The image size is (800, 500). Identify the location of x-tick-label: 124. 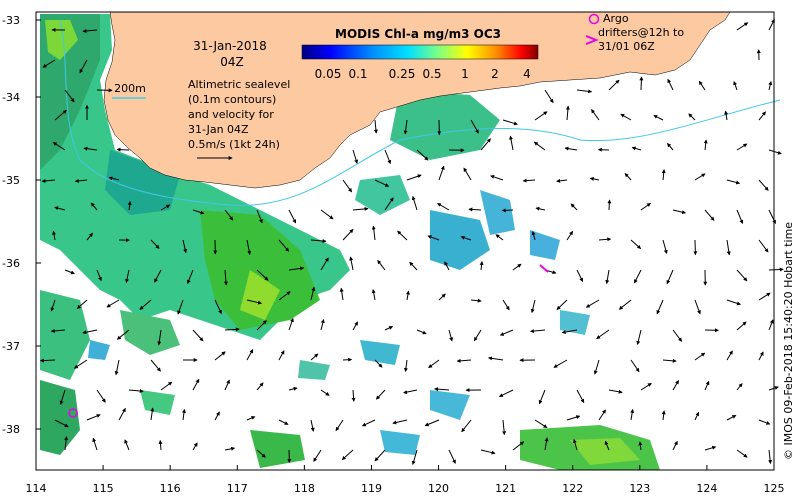
(706, 488).